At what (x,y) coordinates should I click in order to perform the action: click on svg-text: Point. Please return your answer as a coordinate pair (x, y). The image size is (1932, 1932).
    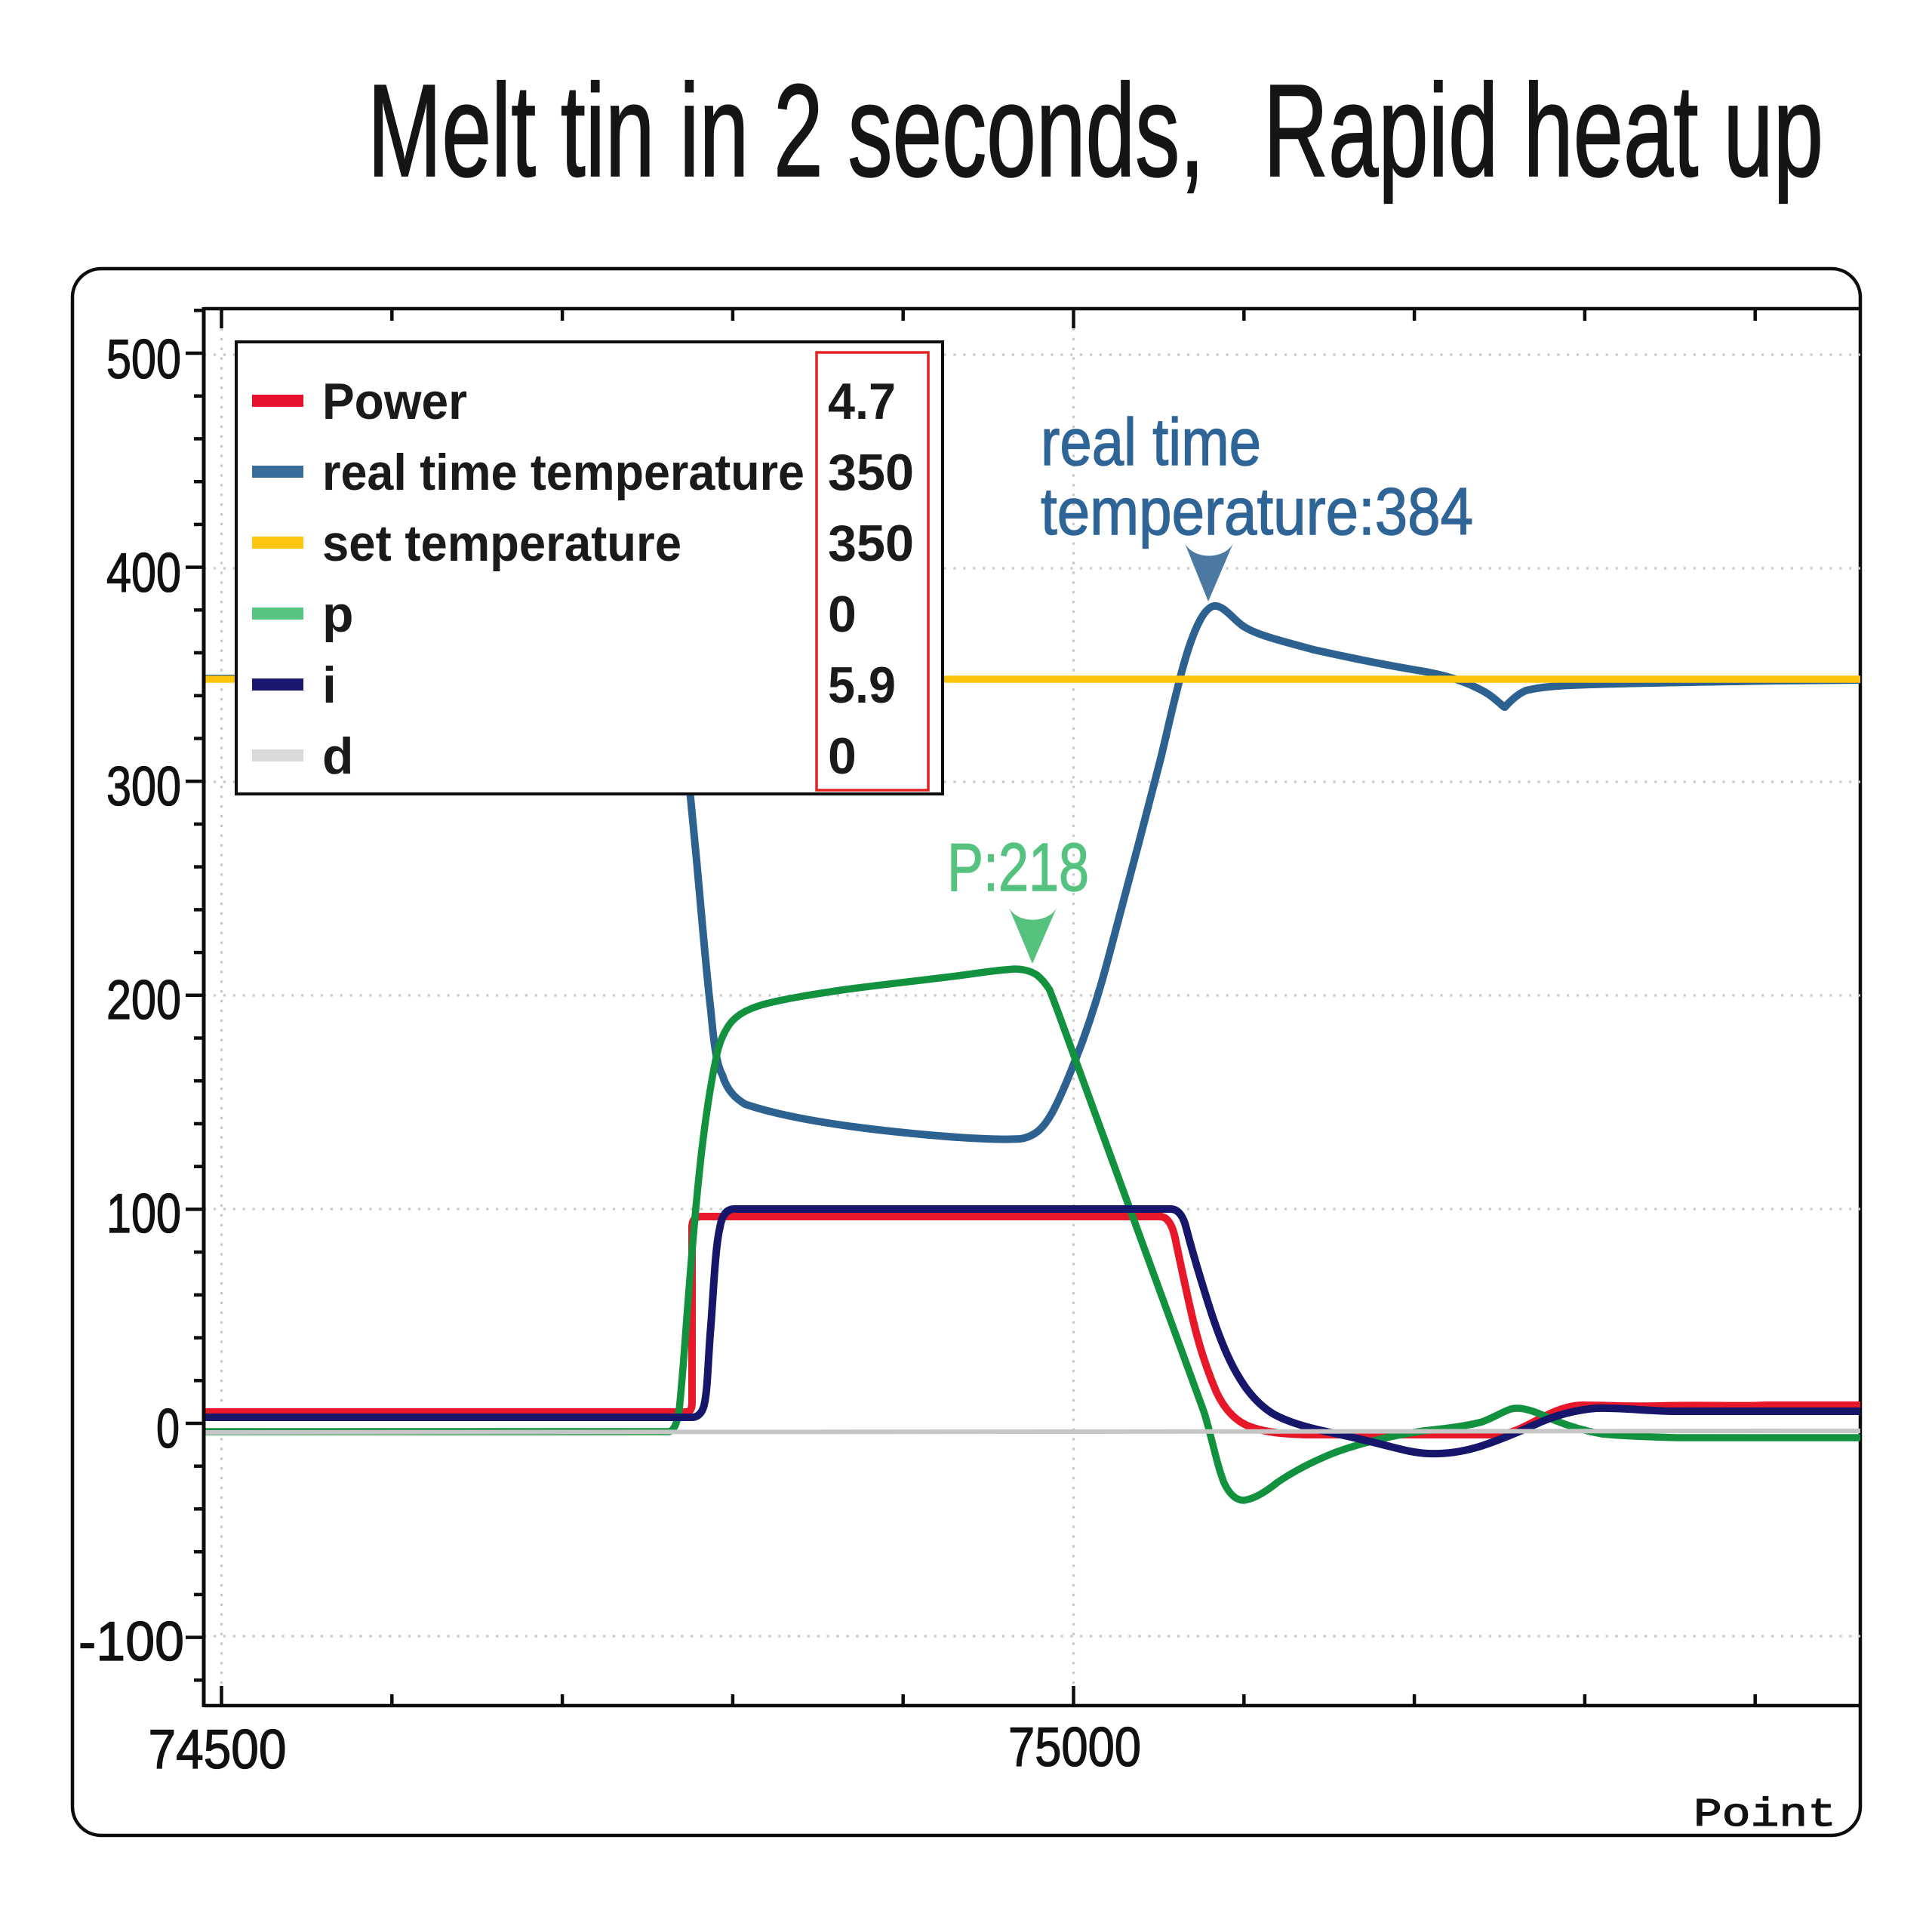
    Looking at the image, I should click on (1765, 1815).